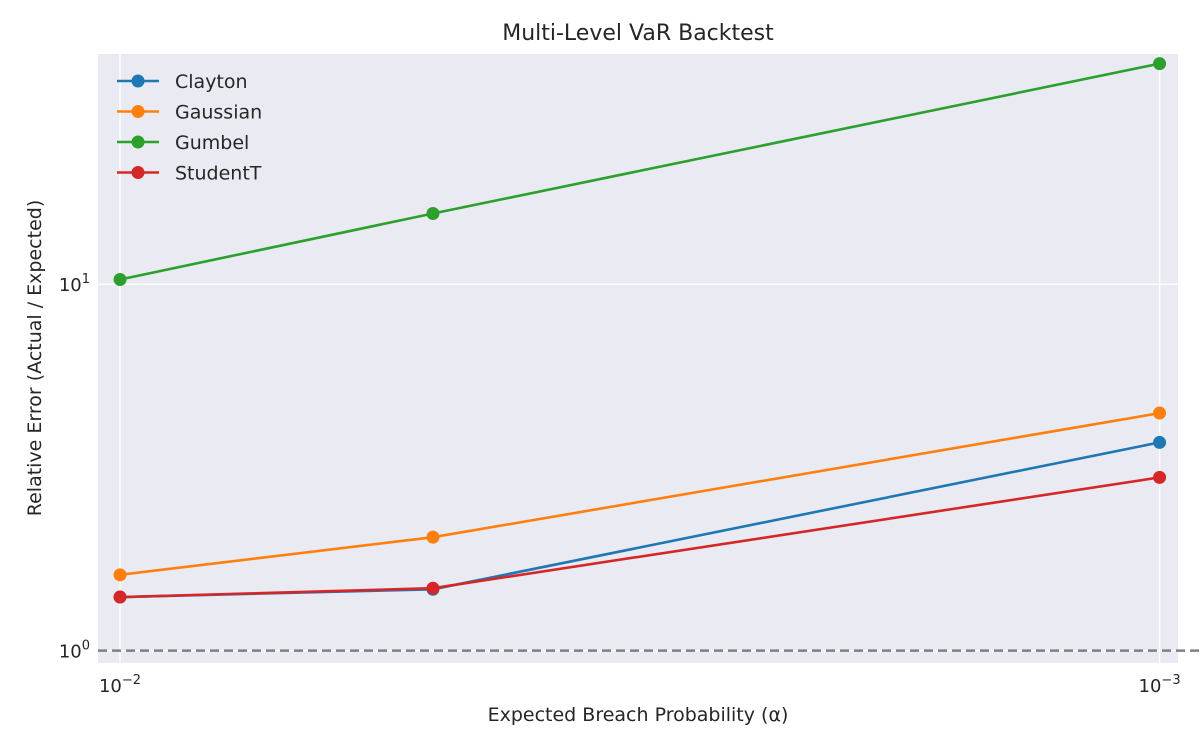 The image size is (1200, 750). I want to click on legend-label-gaussian: Gaussian, so click(218, 113).